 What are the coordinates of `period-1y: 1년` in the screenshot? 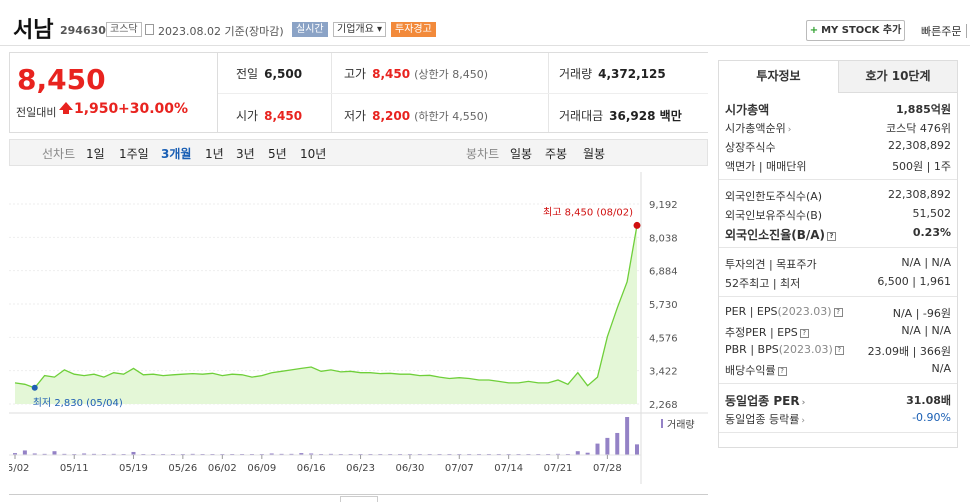 It's located at (214, 154).